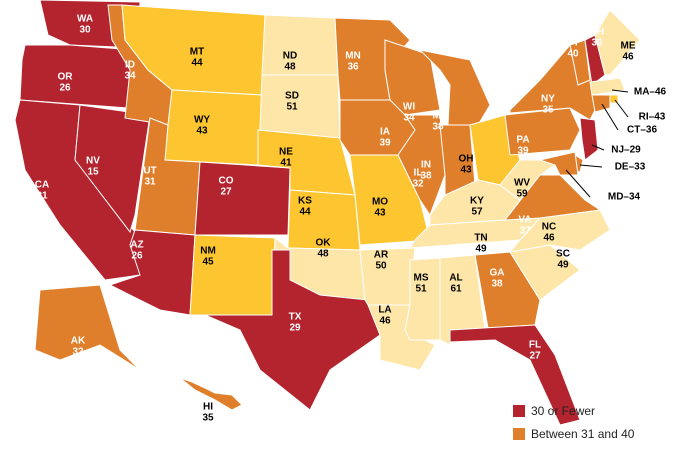 Image resolution: width=677 pixels, height=451 pixels. I want to click on state-abbr: TN, so click(480, 238).